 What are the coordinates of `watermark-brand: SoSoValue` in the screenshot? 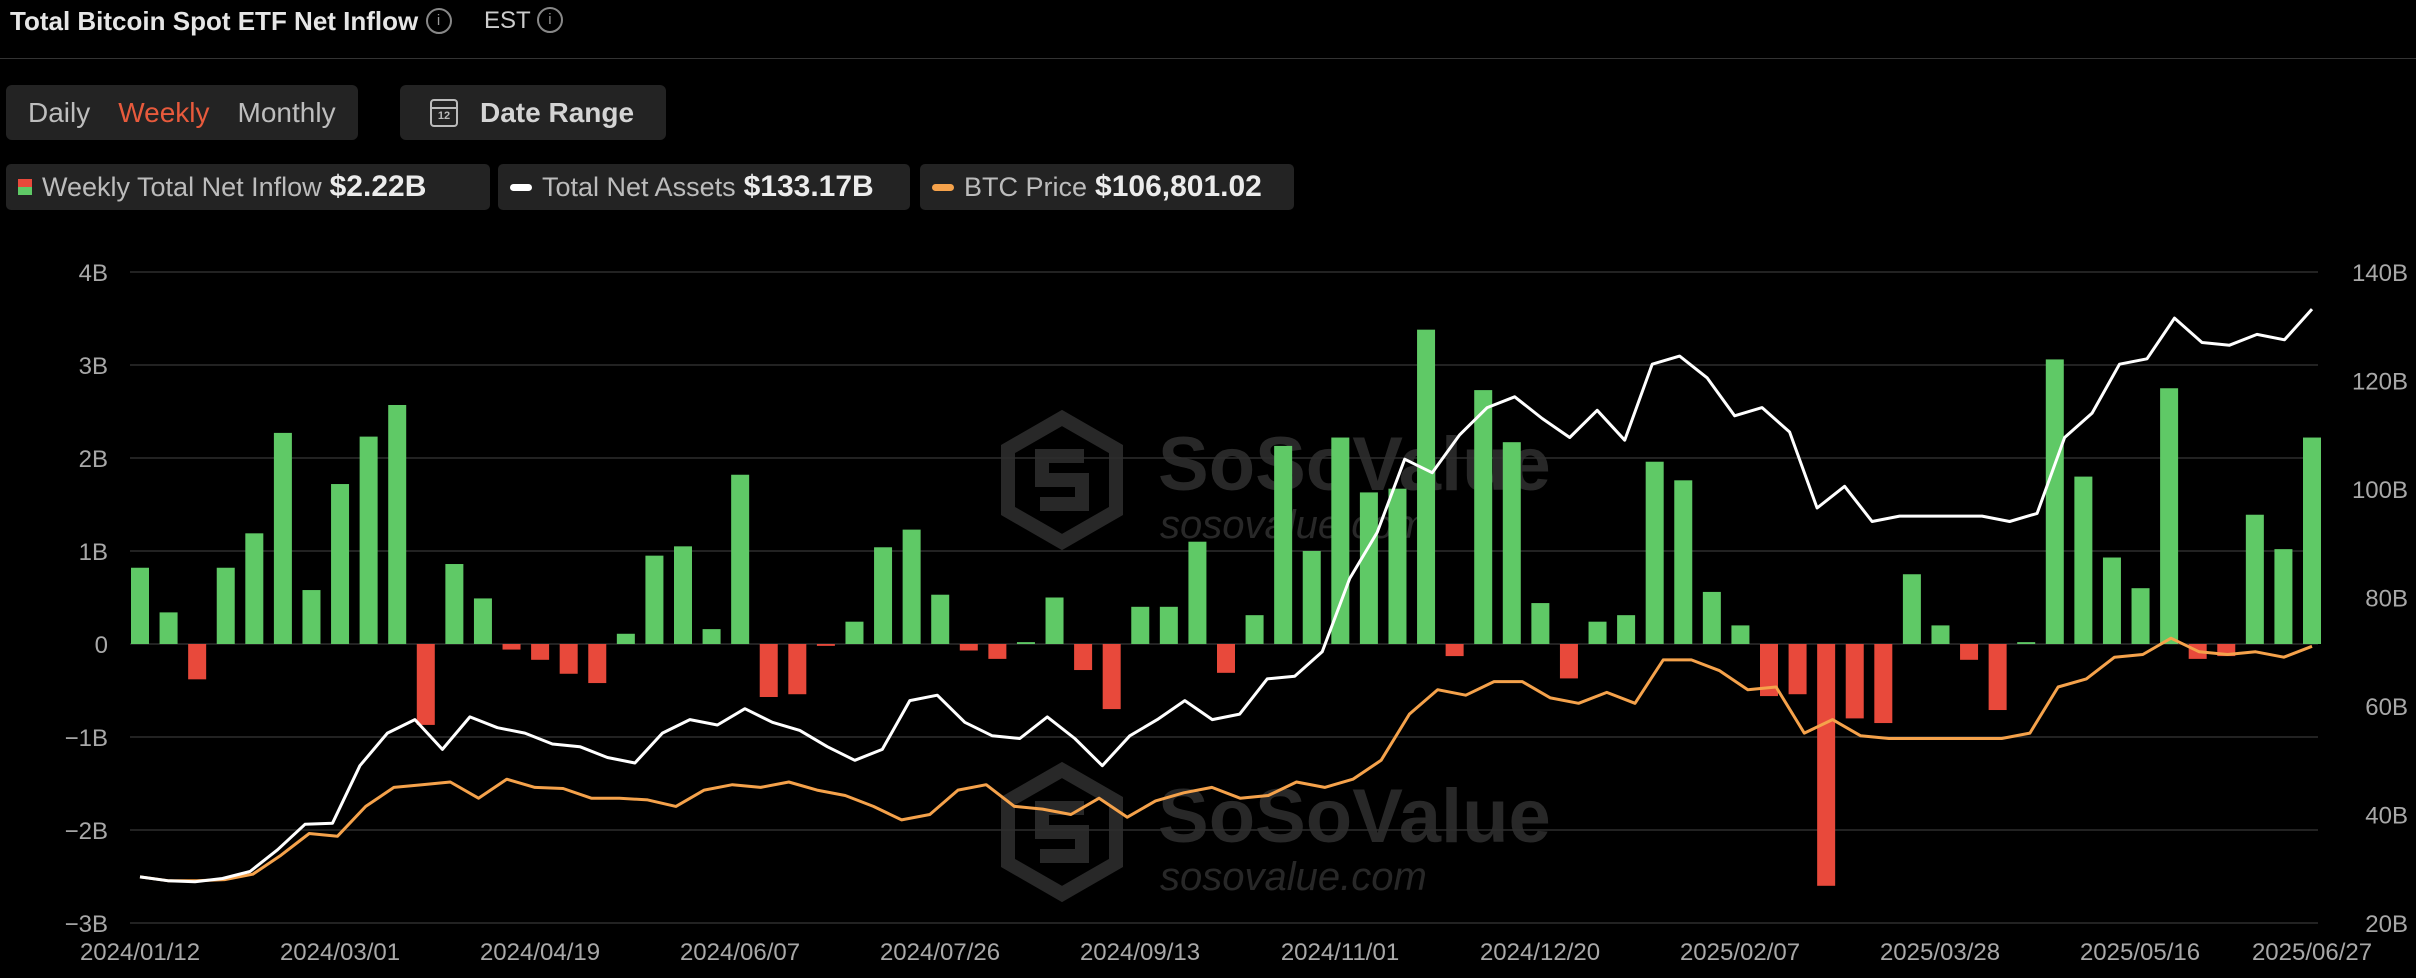 It's located at (1354, 464).